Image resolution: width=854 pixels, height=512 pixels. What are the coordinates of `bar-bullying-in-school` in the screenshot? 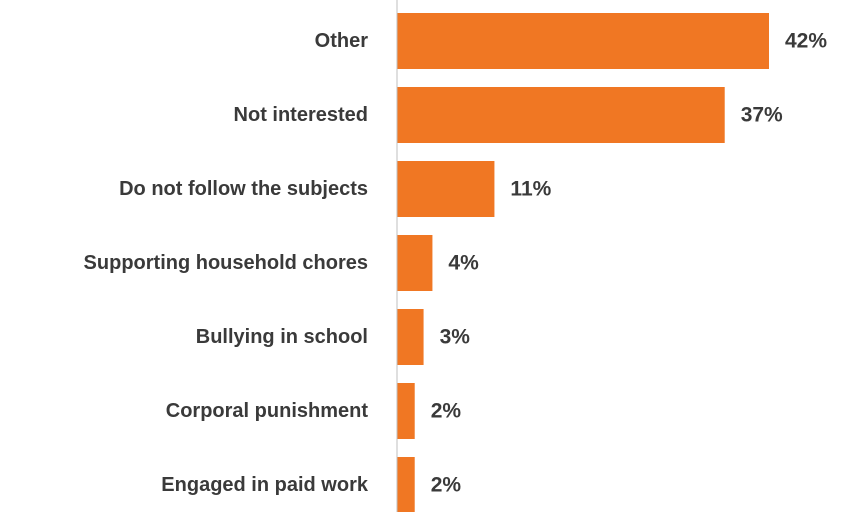 It's located at (410, 337).